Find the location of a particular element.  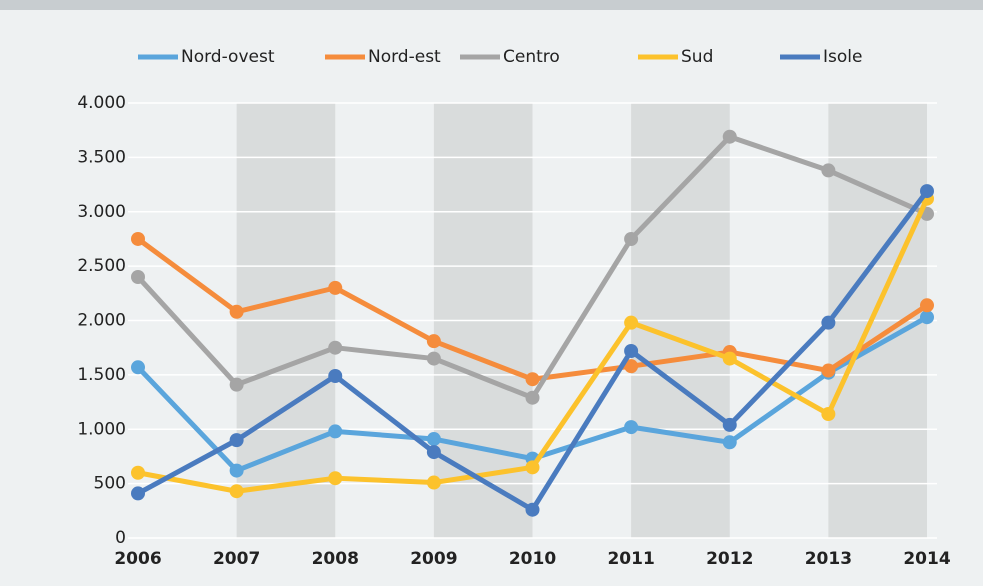

y-tick-label: 500 is located at coordinates (110, 484).